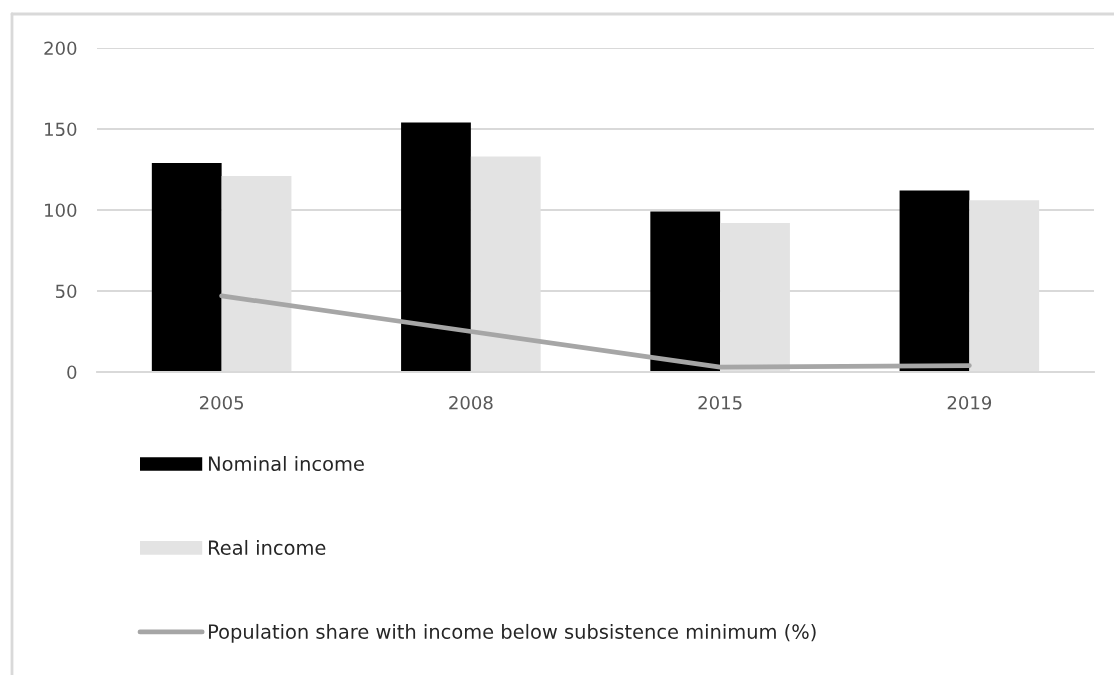  Describe the element at coordinates (221, 402) in the screenshot. I see `x-tick-label: 2005` at that location.